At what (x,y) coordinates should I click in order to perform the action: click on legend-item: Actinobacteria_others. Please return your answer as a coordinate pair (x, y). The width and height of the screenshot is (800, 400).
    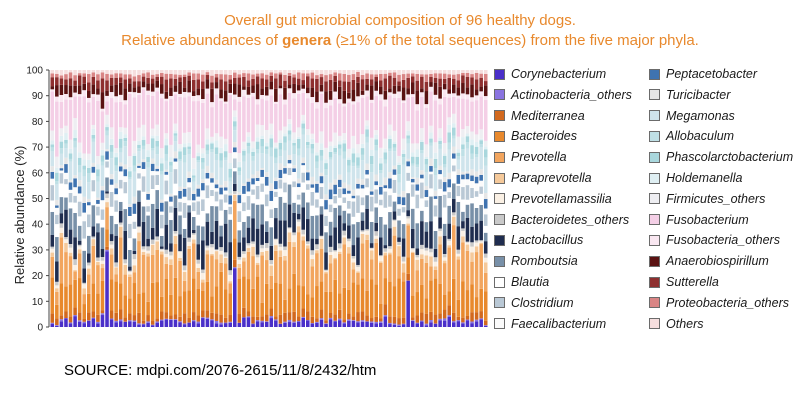
    Looking at the image, I should click on (563, 95).